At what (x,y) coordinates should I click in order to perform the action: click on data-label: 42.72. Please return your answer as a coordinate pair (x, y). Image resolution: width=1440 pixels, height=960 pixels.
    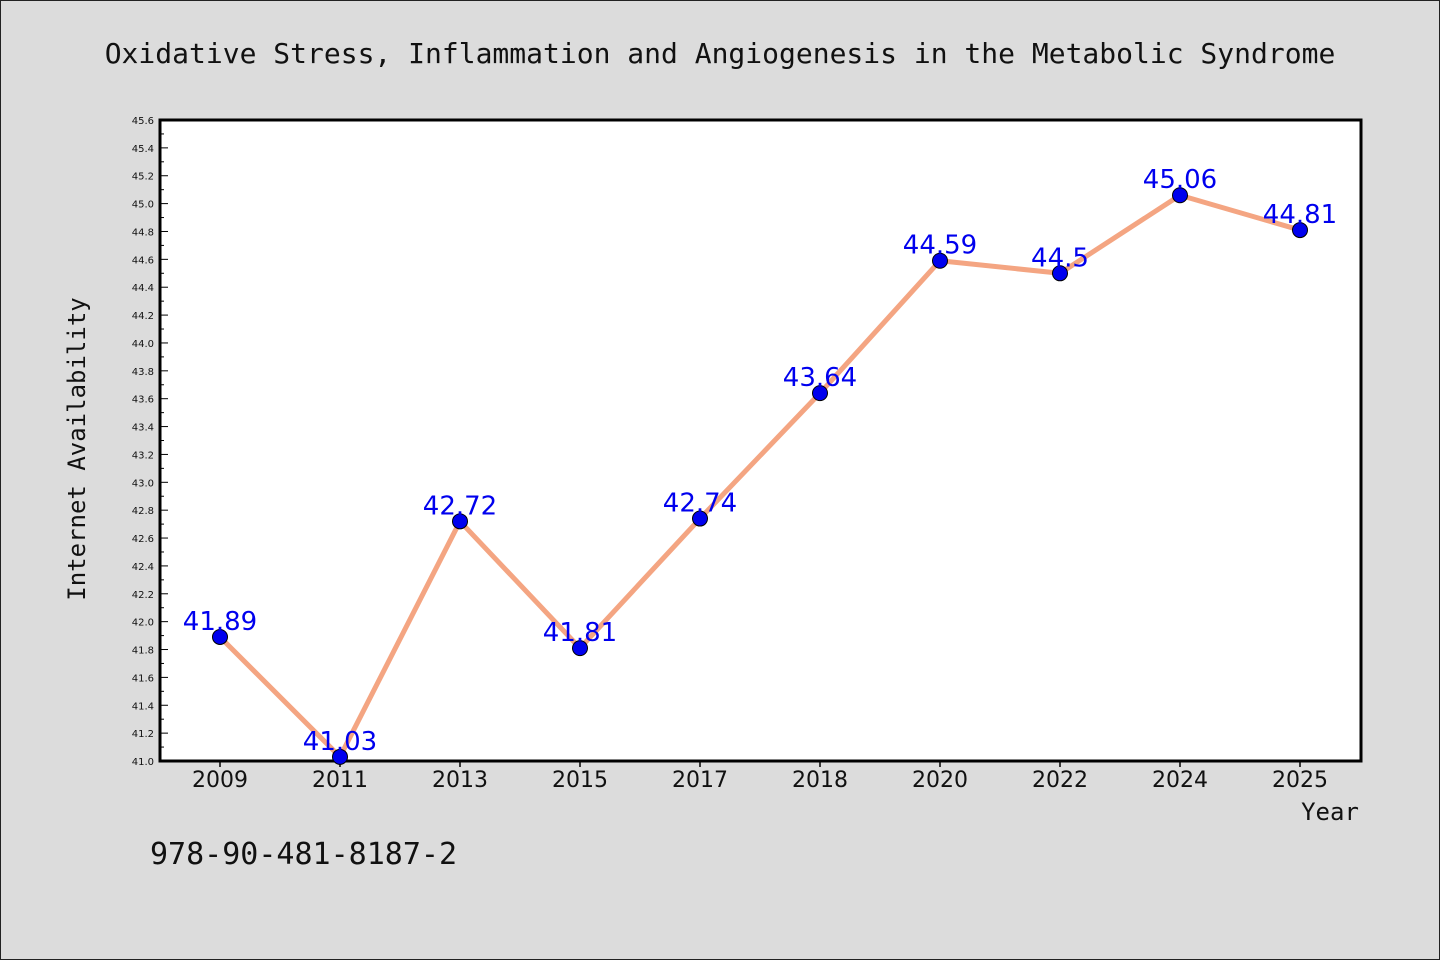
    Looking at the image, I should click on (460, 506).